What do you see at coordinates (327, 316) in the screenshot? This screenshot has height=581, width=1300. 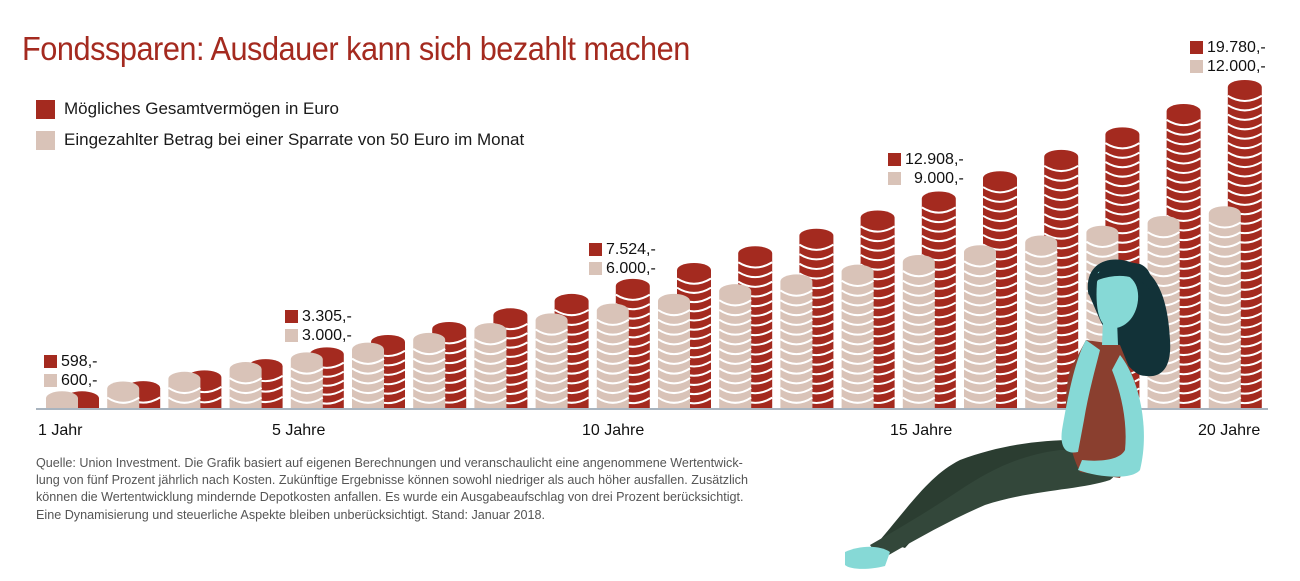 I see `total-value: 3.305,-` at bounding box center [327, 316].